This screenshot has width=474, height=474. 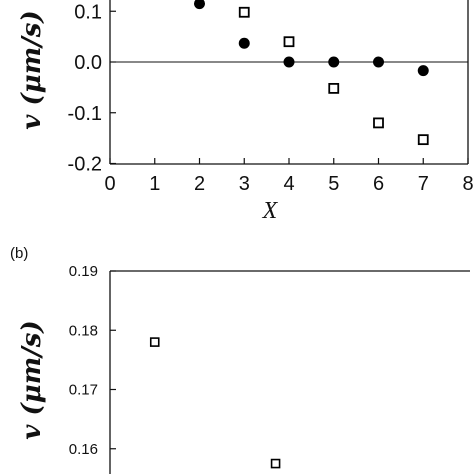 I want to click on panel-b-y-tick-label: 0.17, so click(x=83, y=390).